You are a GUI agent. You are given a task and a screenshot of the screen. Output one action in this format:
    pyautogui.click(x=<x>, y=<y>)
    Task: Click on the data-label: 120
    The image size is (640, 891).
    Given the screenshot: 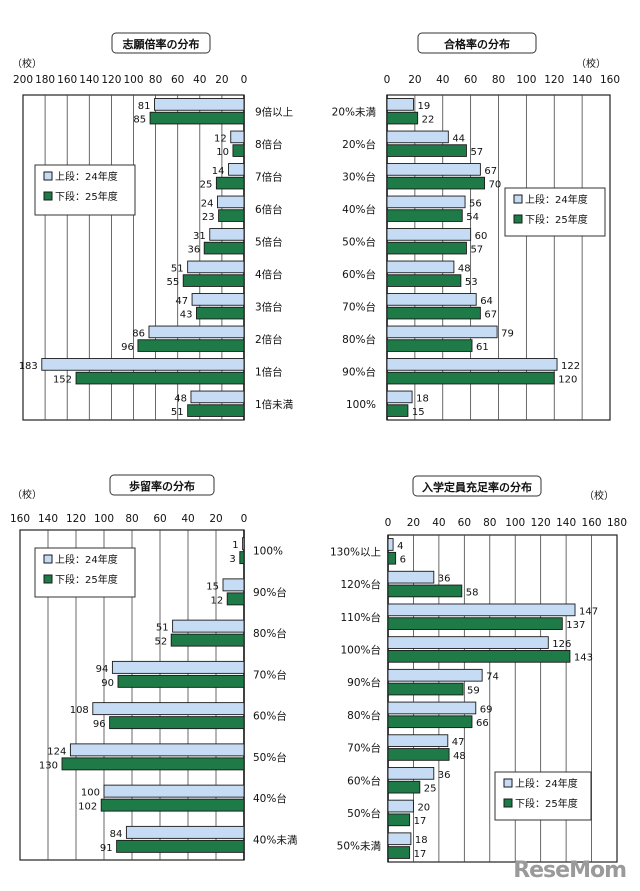 What is the action you would take?
    pyautogui.click(x=567, y=379)
    